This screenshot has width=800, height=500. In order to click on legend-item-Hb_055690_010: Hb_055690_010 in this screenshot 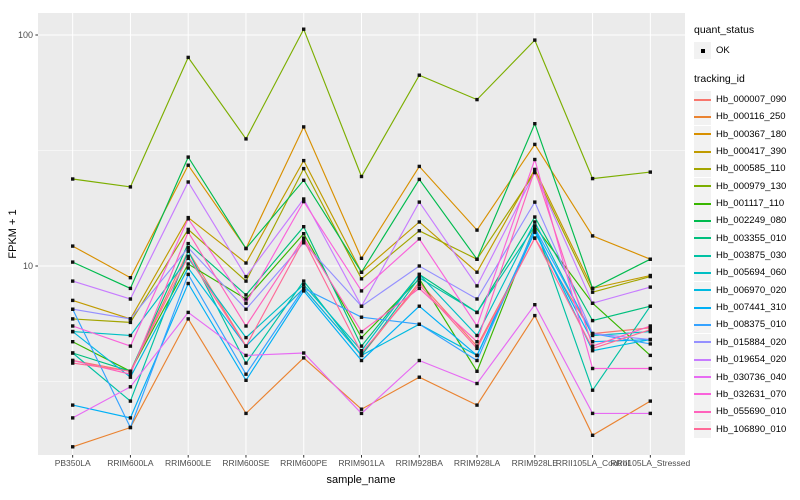, I will do `click(747, 412)`.